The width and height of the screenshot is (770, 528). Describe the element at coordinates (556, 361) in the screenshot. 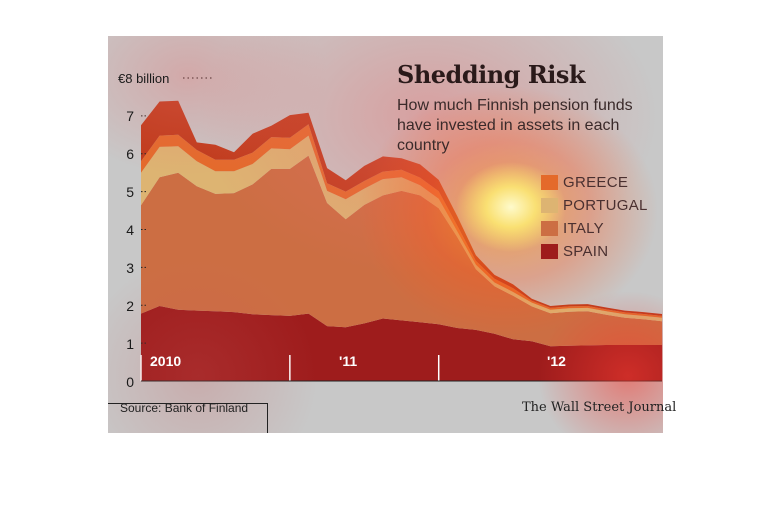

I see `x-tick-label: '12` at that location.